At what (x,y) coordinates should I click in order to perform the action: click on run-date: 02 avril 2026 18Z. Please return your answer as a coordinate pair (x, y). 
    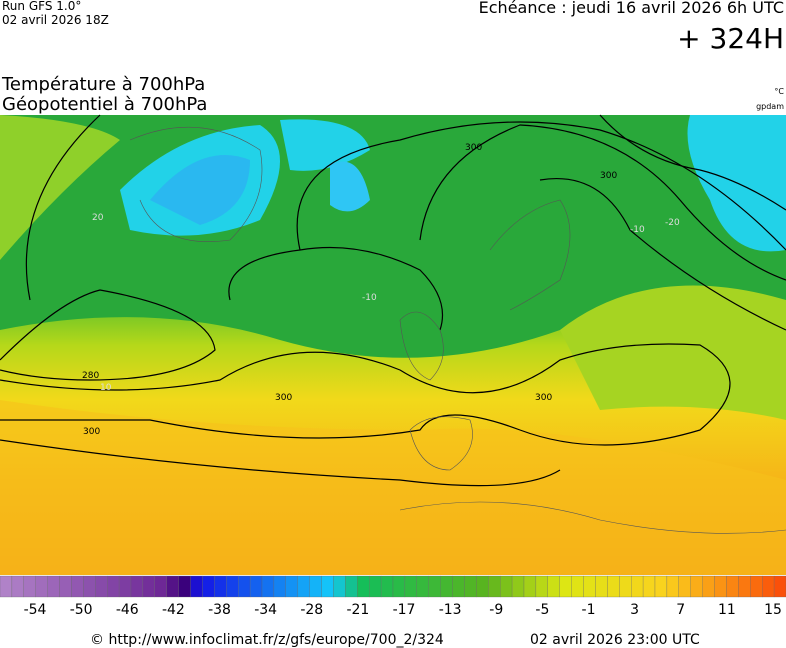
    Looking at the image, I should click on (55, 20).